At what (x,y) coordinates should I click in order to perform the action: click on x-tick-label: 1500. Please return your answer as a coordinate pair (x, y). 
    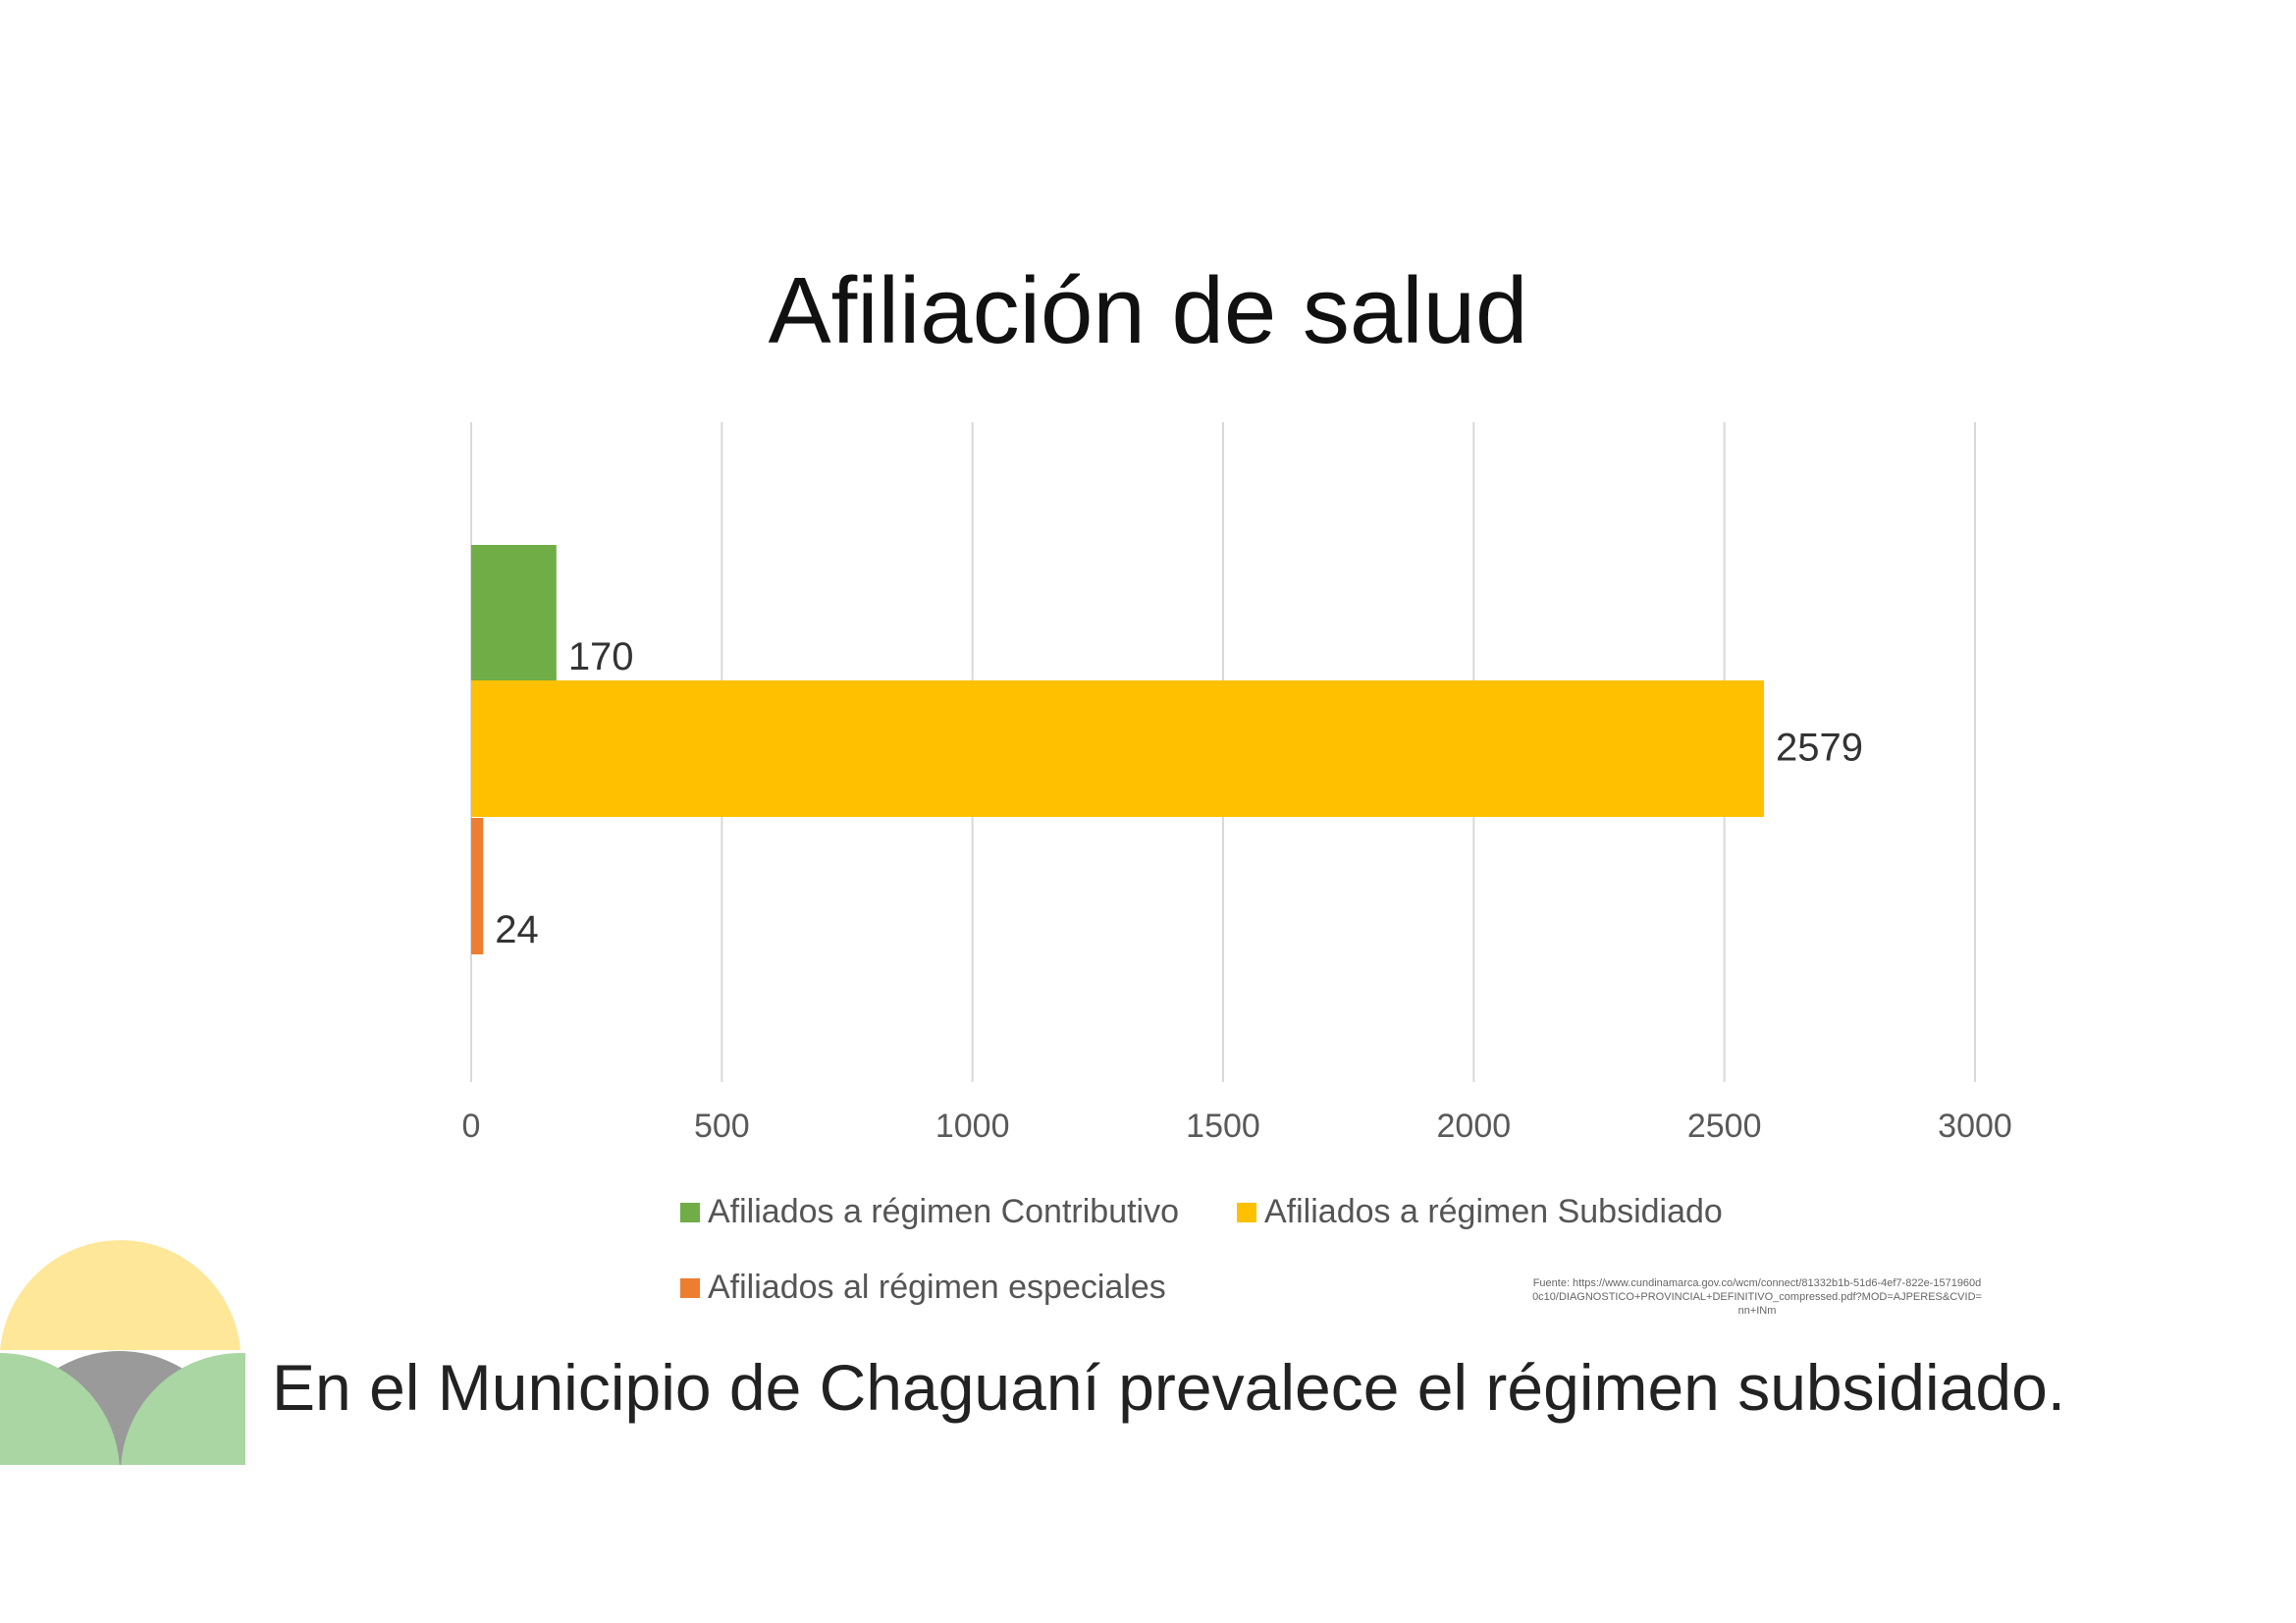
    Looking at the image, I should click on (1223, 1126).